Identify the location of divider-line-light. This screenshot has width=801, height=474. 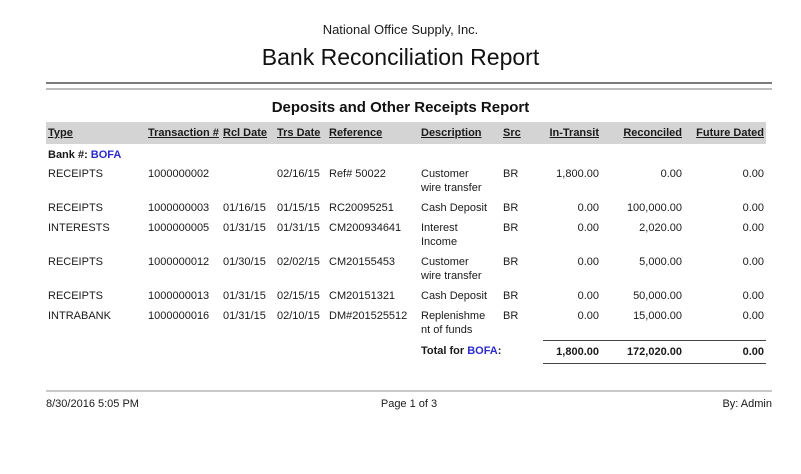
(409, 89).